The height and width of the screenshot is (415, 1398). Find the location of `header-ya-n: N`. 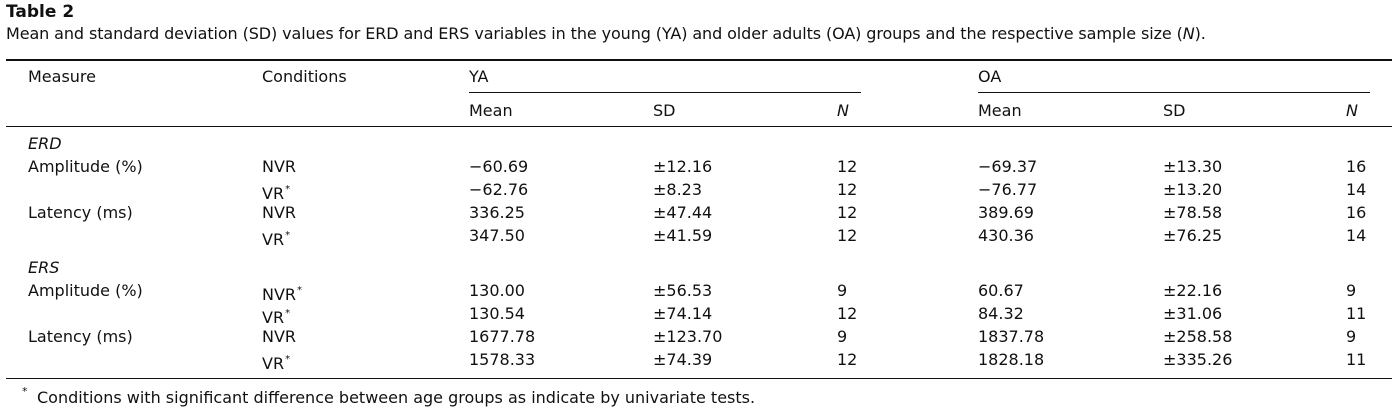

header-ya-n: N is located at coordinates (843, 110).